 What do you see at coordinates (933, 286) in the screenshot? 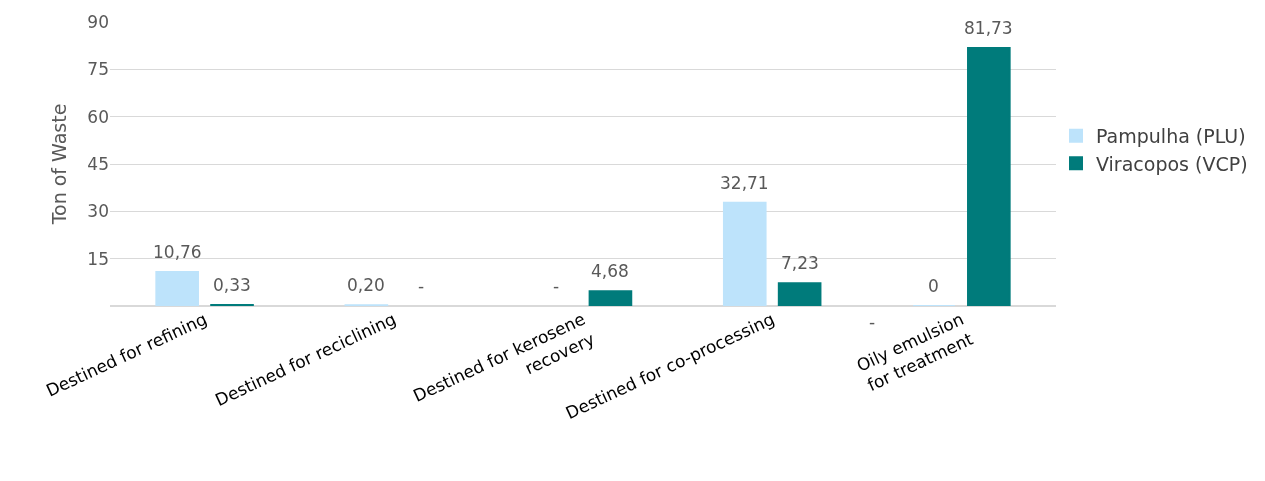
I see `data-label: 0` at bounding box center [933, 286].